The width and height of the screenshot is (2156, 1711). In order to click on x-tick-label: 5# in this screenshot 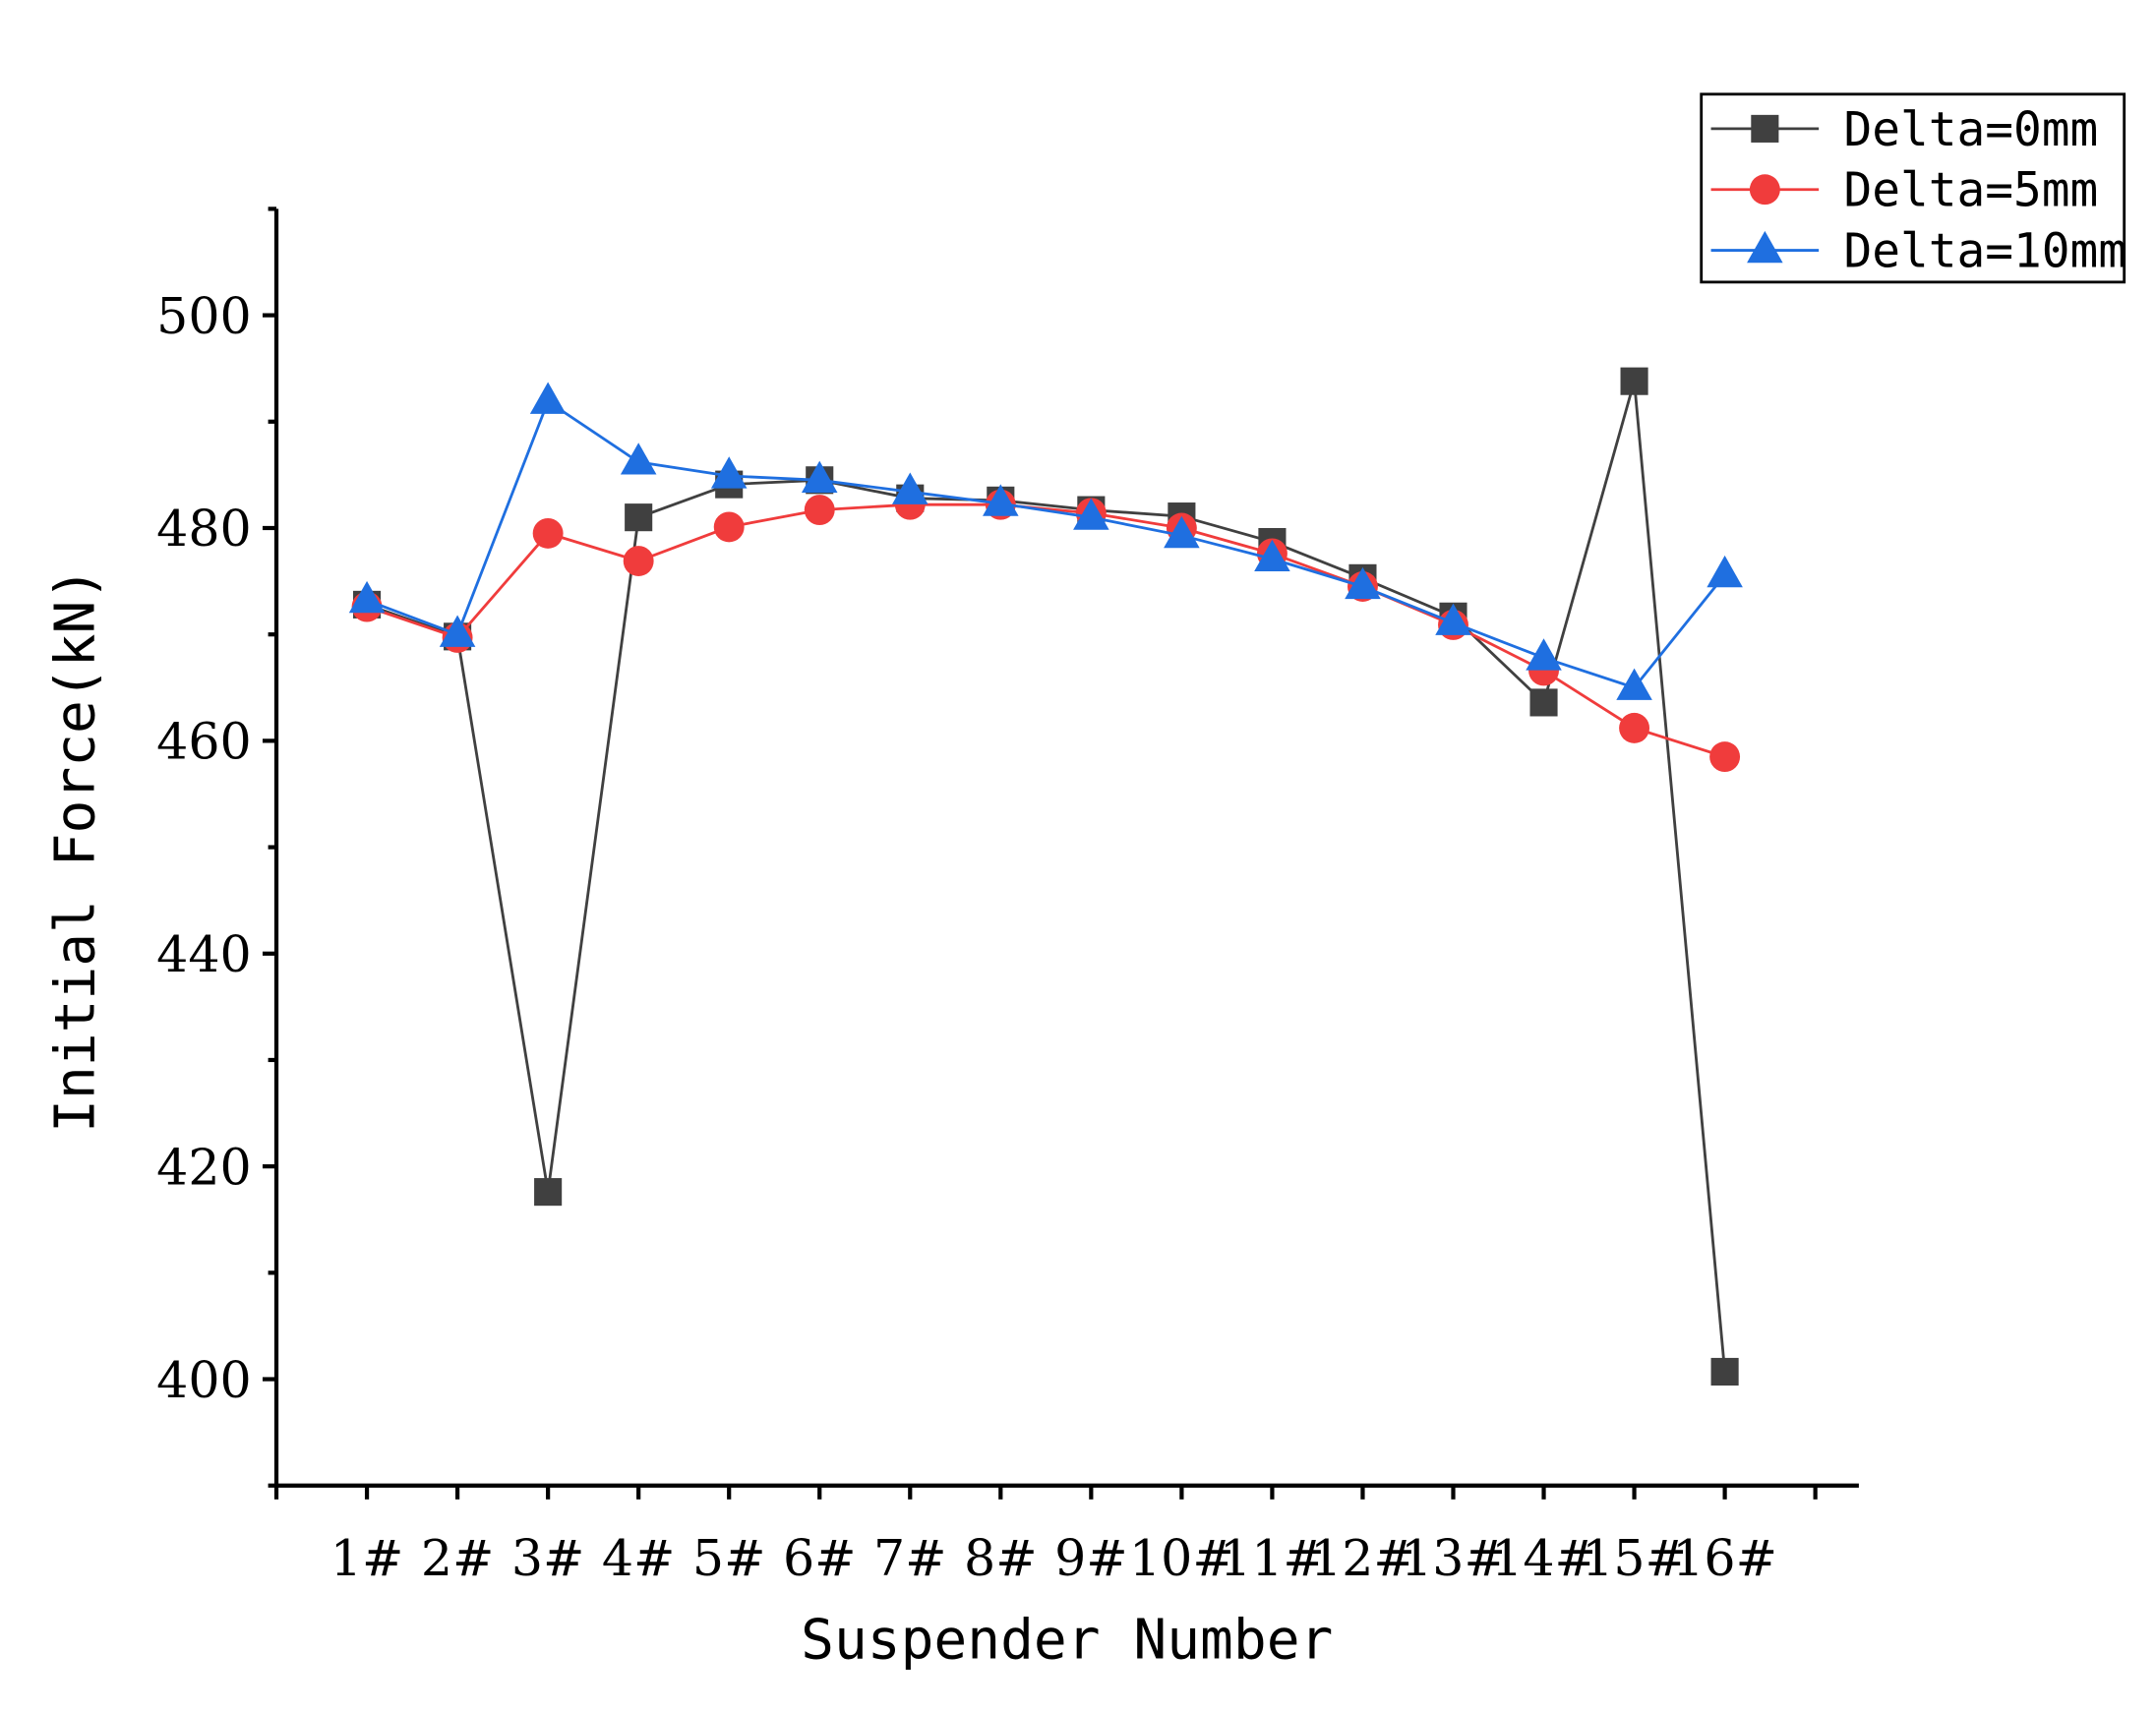, I will do `click(729, 1558)`.